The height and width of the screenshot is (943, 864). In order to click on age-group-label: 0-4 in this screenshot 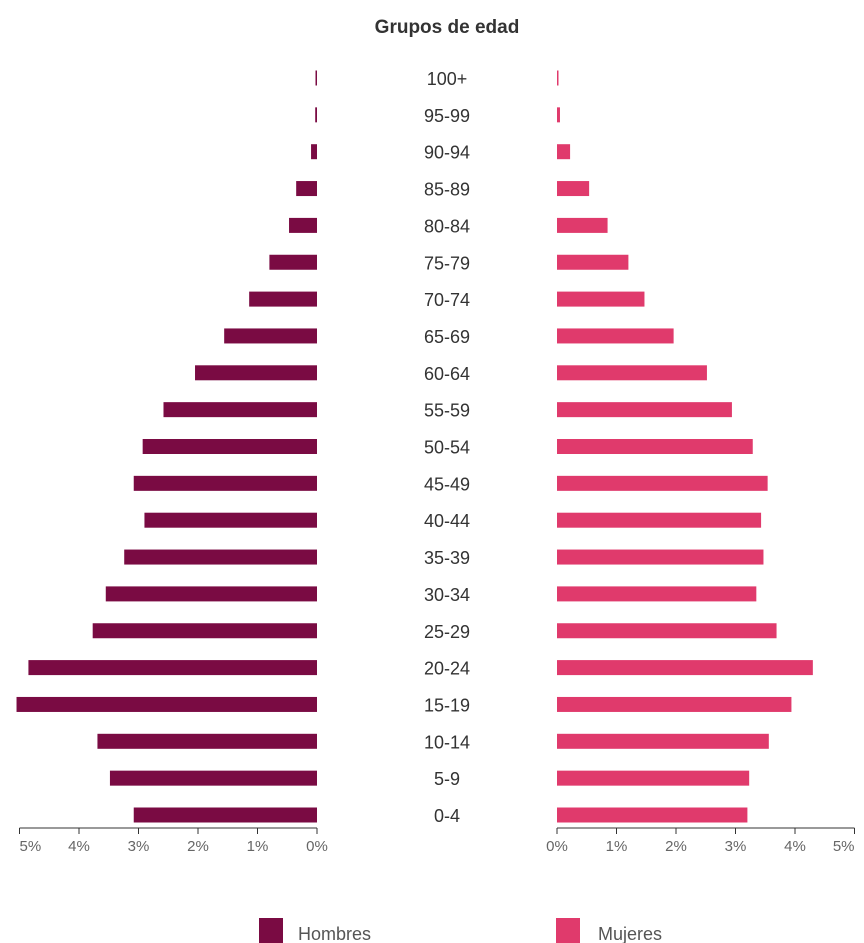, I will do `click(447, 816)`.